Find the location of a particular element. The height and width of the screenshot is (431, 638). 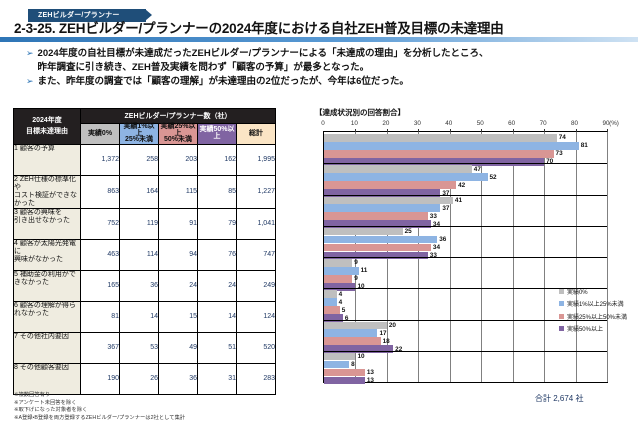

table-header-col-4: 総計 is located at coordinates (256, 134).